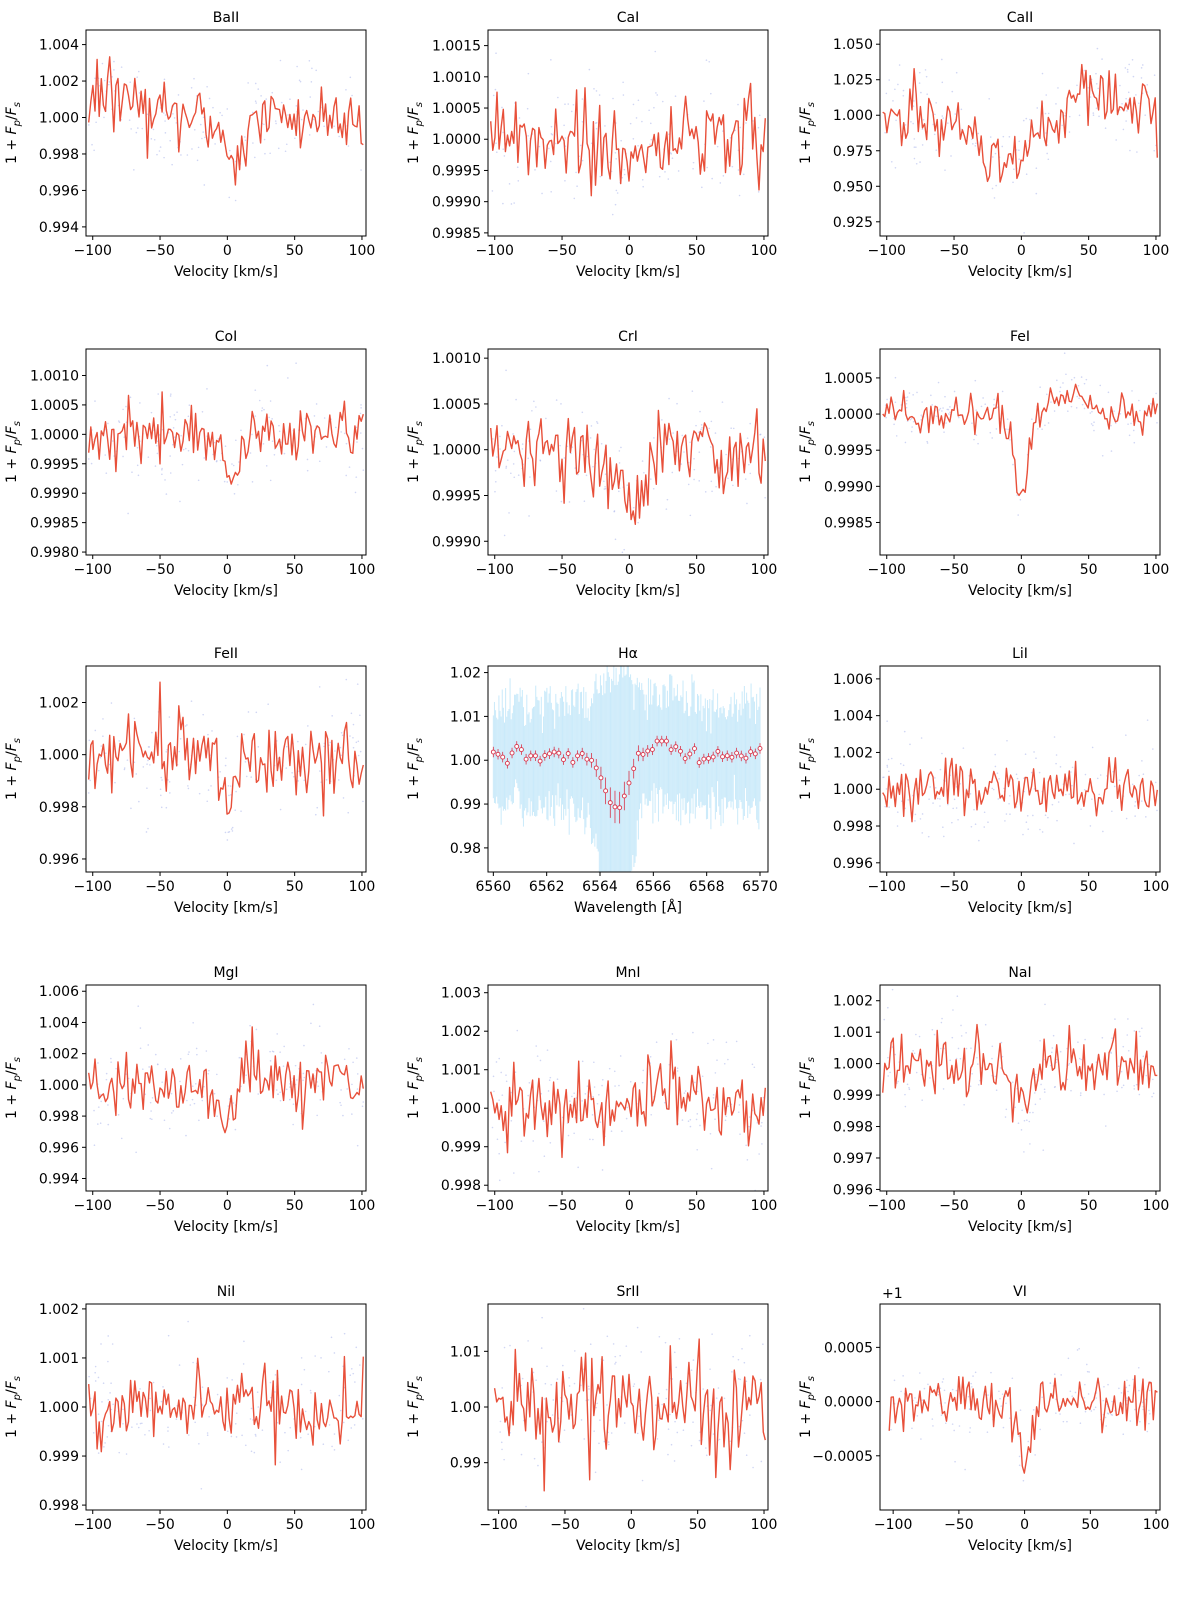 Image resolution: width=1200 pixels, height=1611 pixels. I want to click on panel-title: CaII, so click(1020, 18).